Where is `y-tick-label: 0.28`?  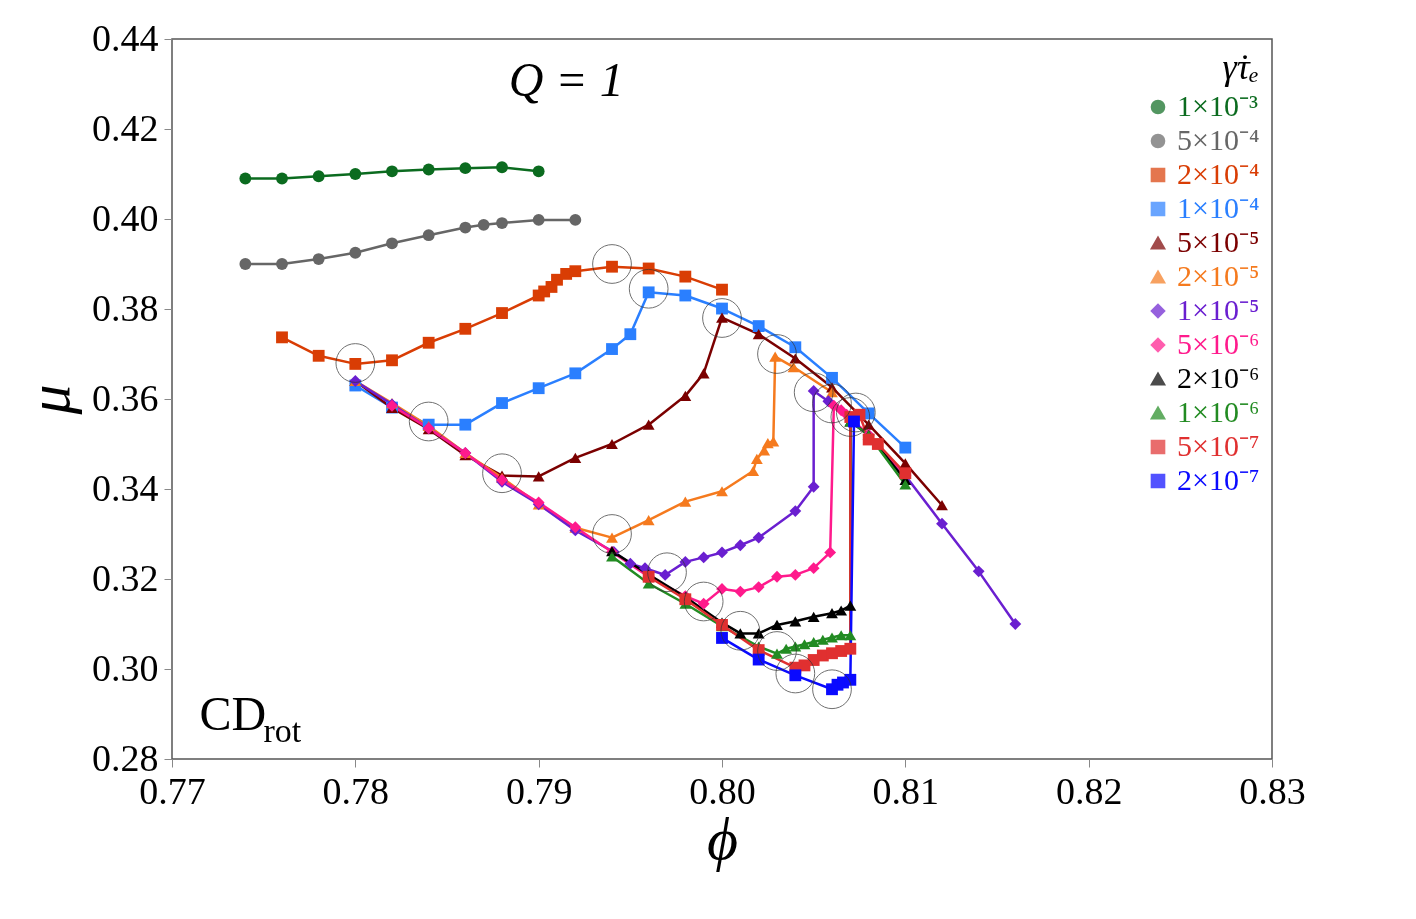 y-tick-label: 0.28 is located at coordinates (125, 757).